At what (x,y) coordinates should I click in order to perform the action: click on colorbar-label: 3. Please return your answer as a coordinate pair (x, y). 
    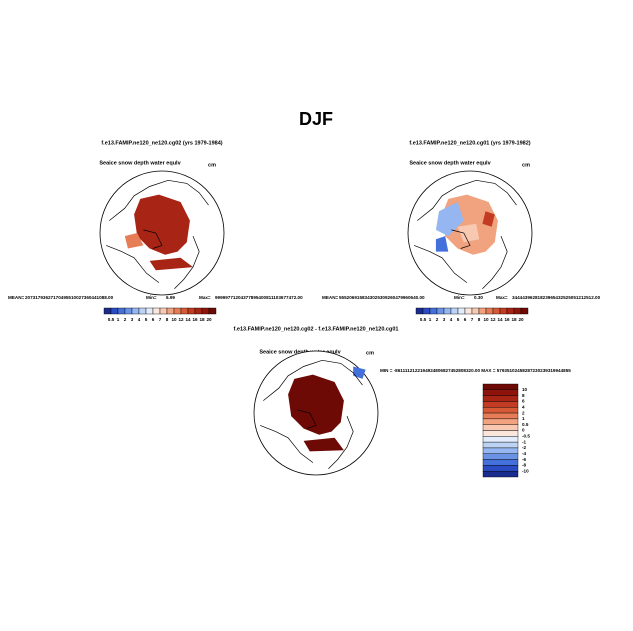
    Looking at the image, I should click on (444, 319).